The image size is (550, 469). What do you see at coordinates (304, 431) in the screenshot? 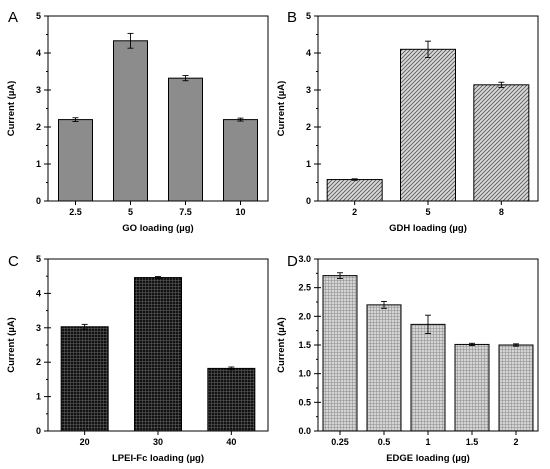
I see `y-tick-label: 0.0` at bounding box center [304, 431].